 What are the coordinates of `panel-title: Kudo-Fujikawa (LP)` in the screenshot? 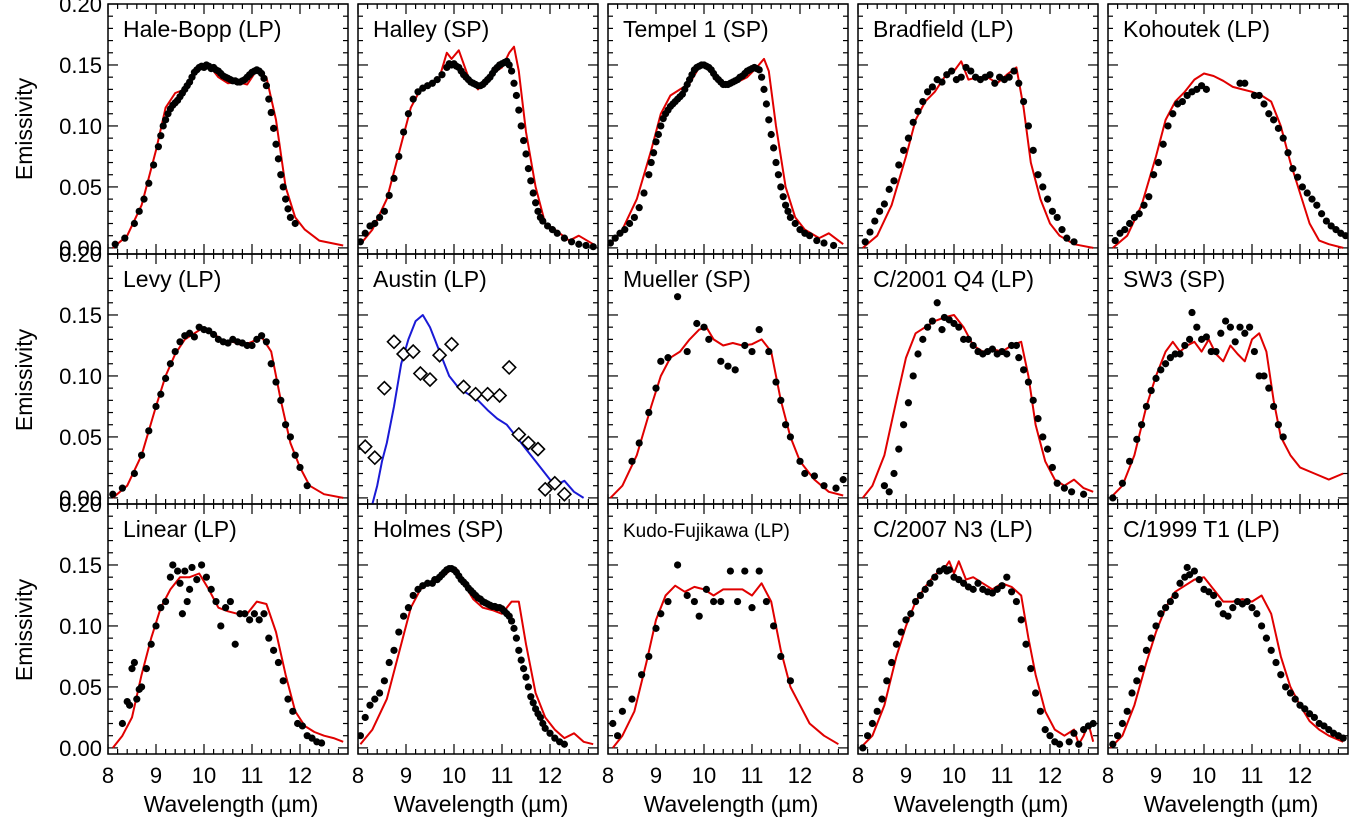 It's located at (706, 531).